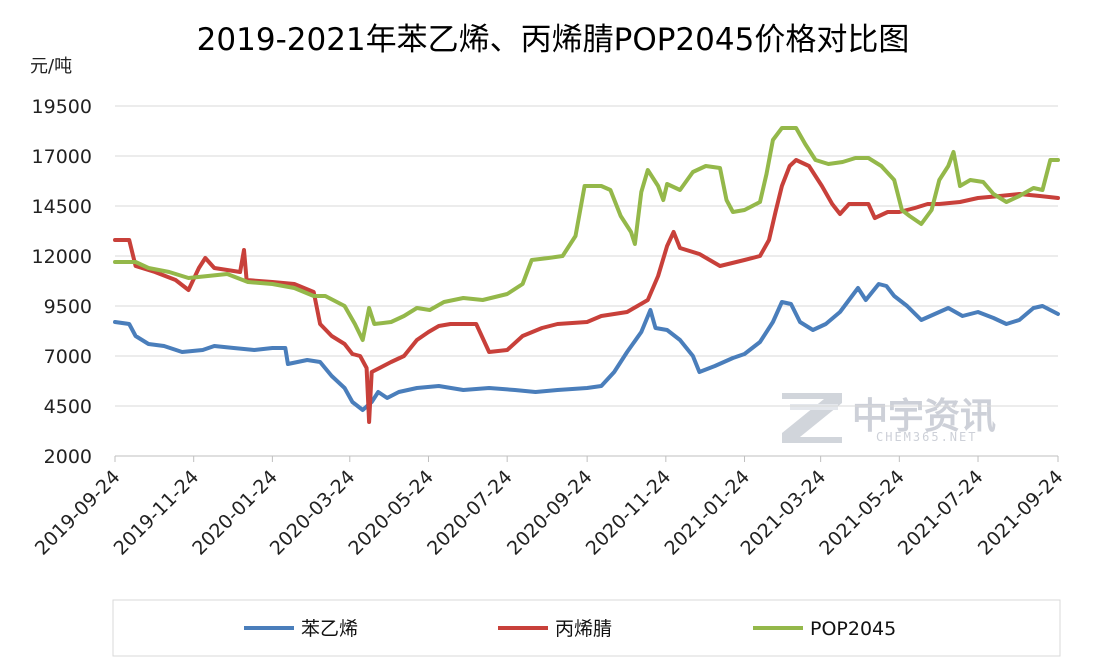  I want to click on y-tick-label: 12000, so click(62, 257).